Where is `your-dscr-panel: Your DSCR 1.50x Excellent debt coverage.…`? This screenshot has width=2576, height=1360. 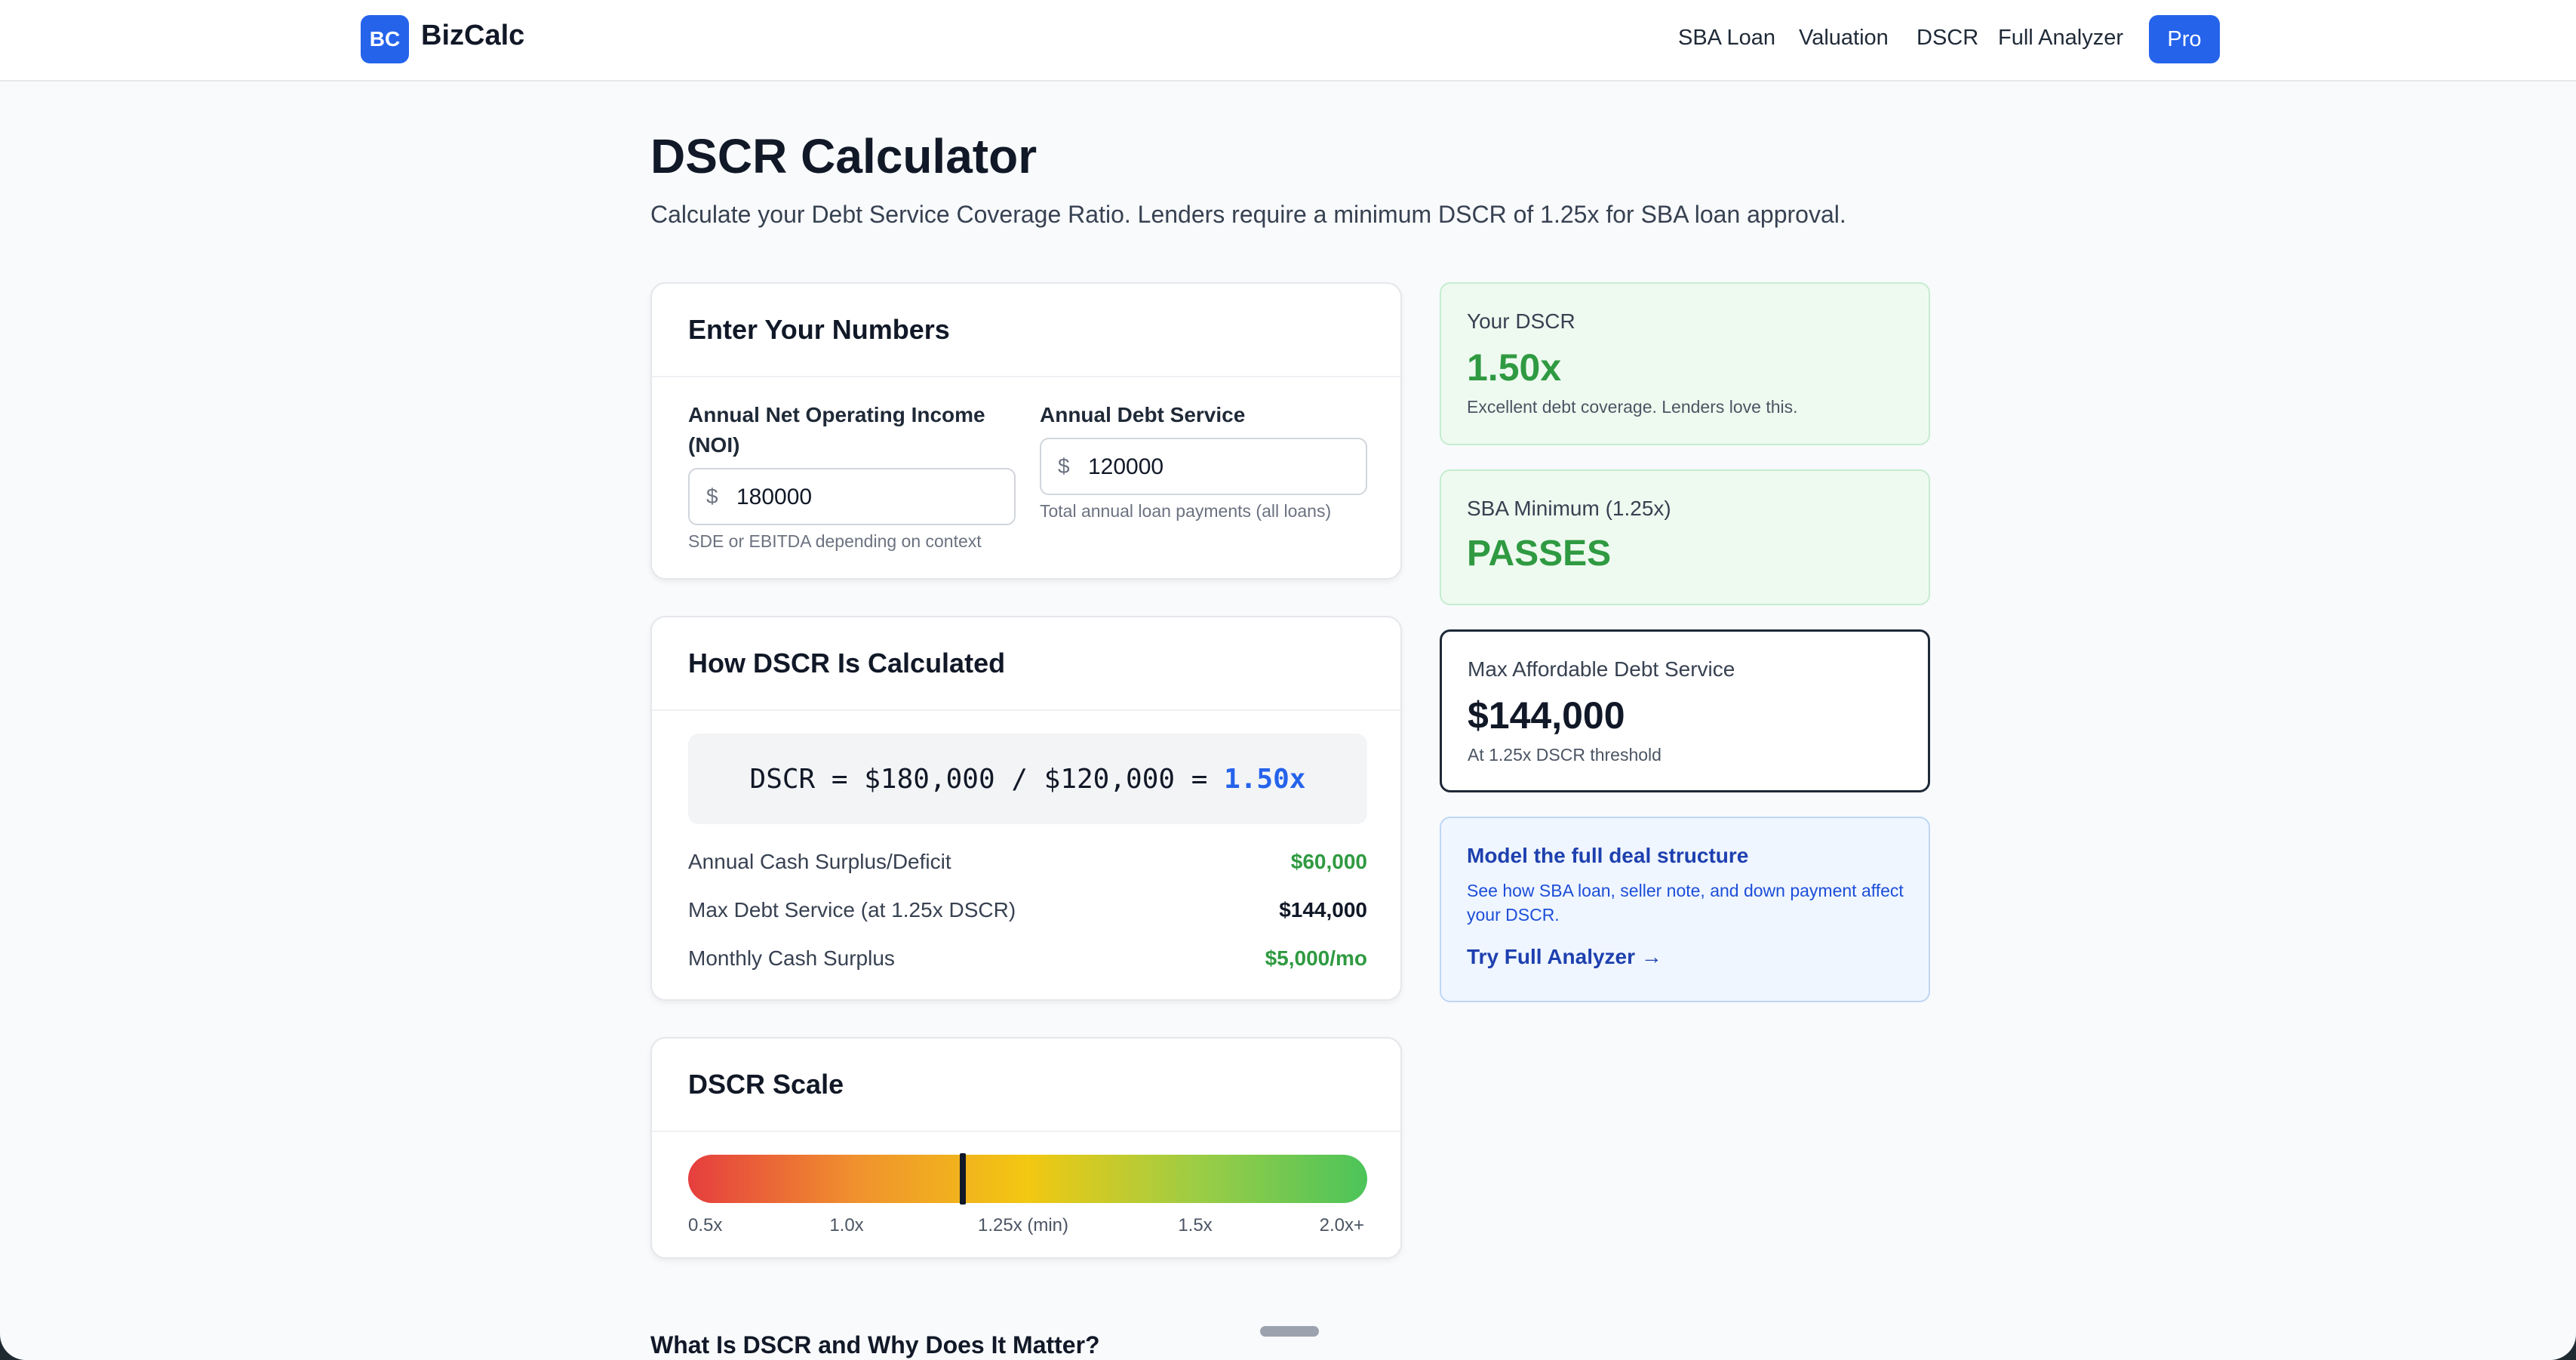 your-dscr-panel: Your DSCR 1.50x Excellent debt coverage.… is located at coordinates (1685, 363).